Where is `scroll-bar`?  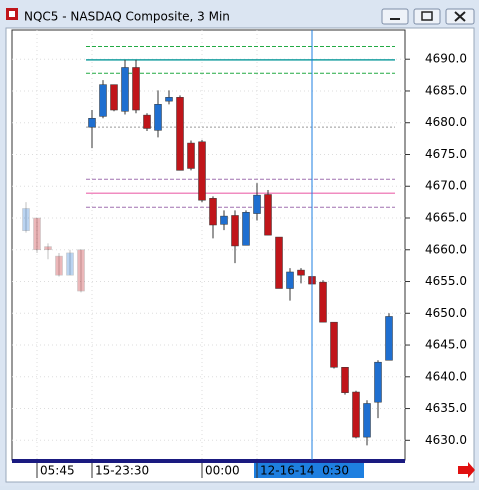 scroll-bar is located at coordinates (208, 461).